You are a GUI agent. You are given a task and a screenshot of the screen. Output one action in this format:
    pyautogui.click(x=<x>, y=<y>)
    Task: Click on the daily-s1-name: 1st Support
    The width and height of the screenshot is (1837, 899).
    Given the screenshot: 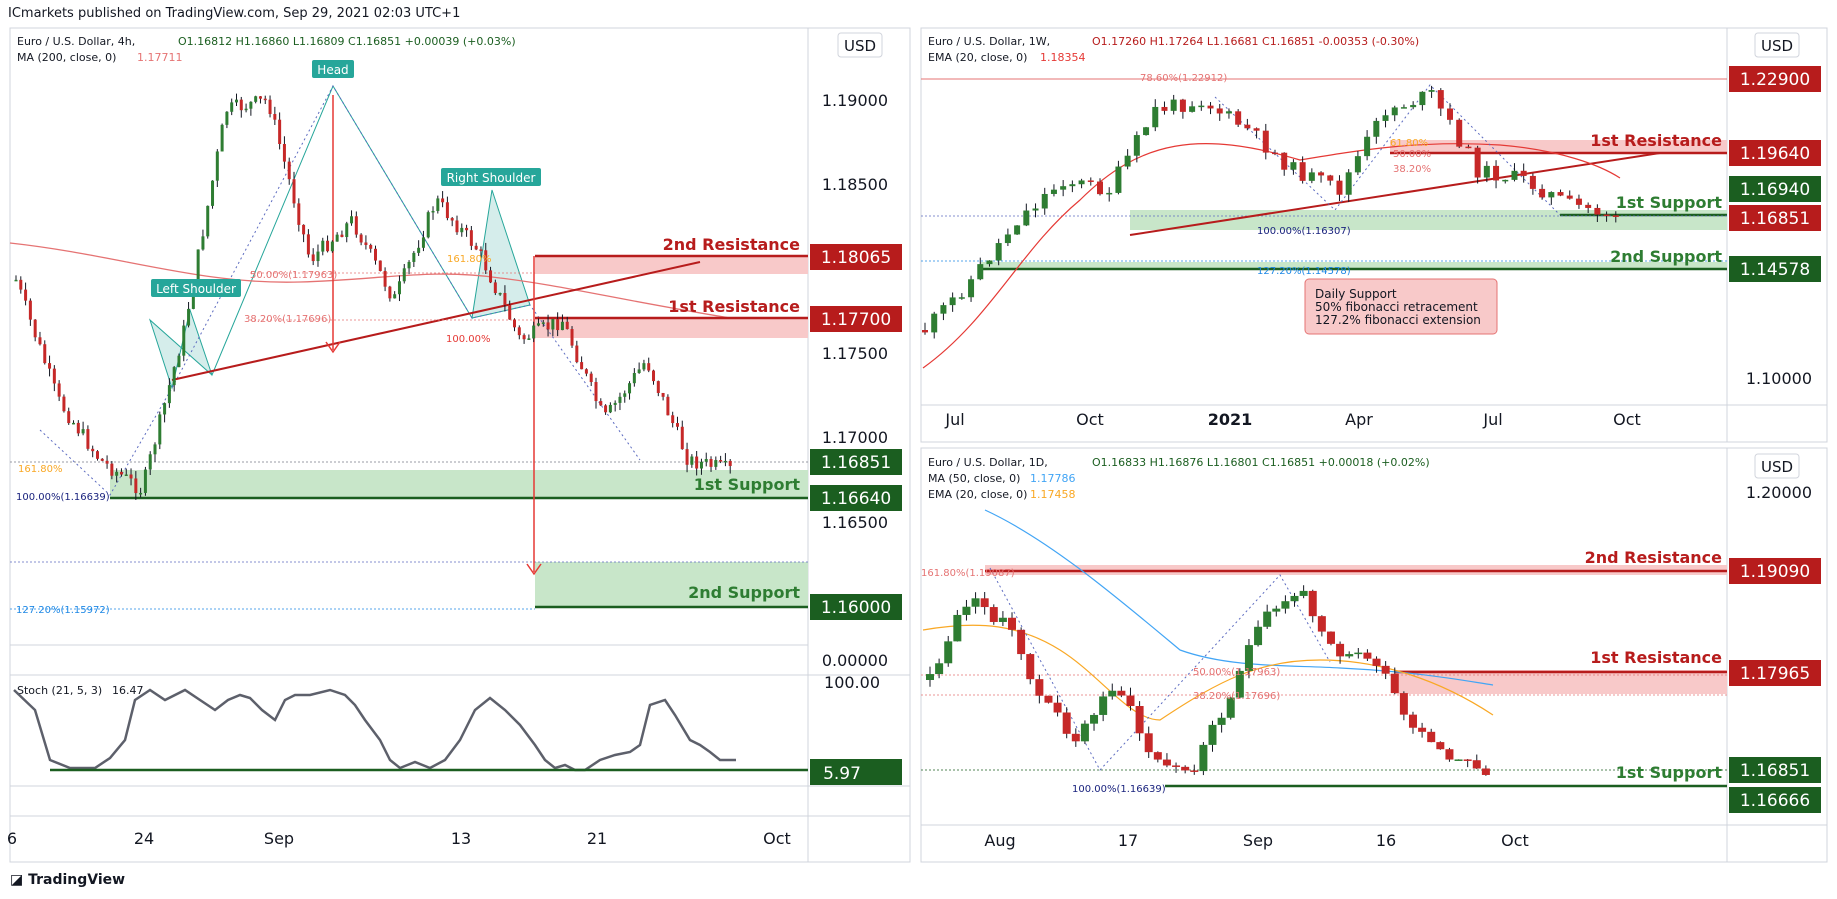 What is the action you would take?
    pyautogui.click(x=1669, y=772)
    